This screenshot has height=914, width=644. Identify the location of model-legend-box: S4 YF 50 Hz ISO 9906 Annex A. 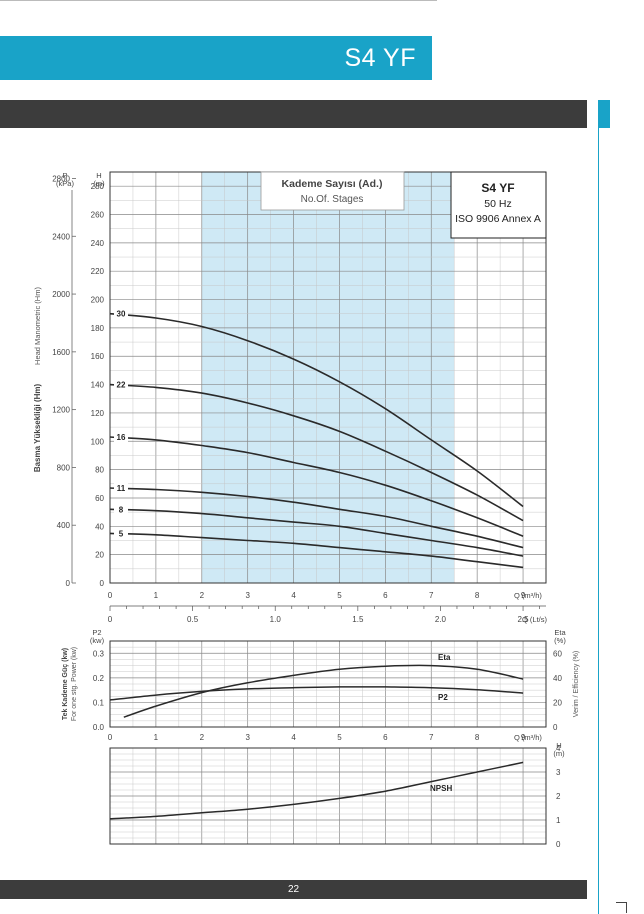
(498, 205).